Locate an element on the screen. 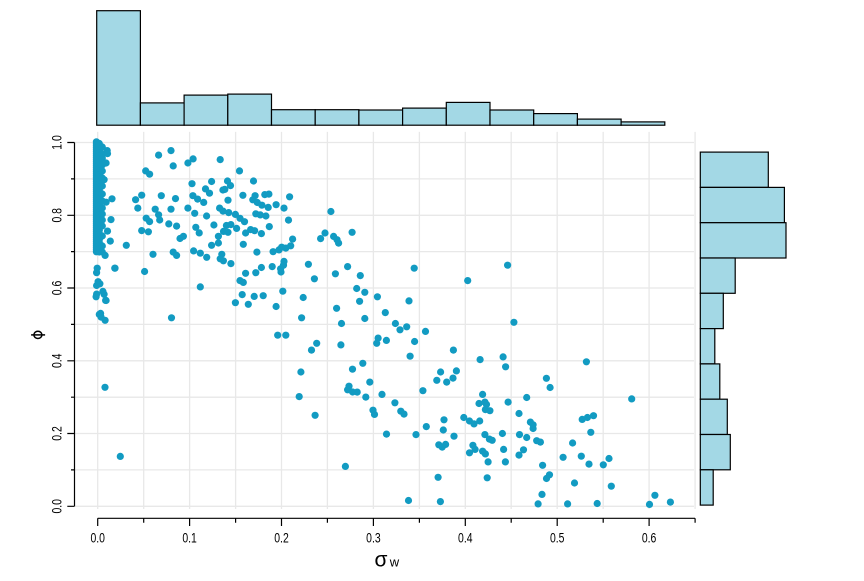  svg-text: 0.1 is located at coordinates (189, 538).